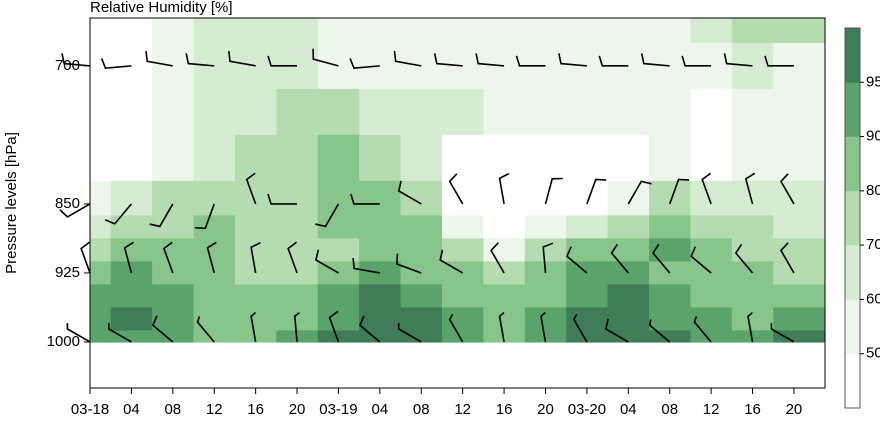  What do you see at coordinates (873, 190) in the screenshot?
I see `colorbar-label: 80` at bounding box center [873, 190].